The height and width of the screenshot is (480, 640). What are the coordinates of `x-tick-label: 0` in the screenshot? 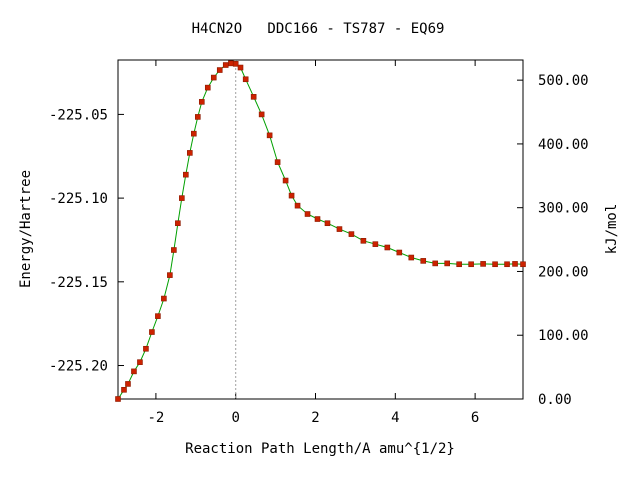 It's located at (235, 418).